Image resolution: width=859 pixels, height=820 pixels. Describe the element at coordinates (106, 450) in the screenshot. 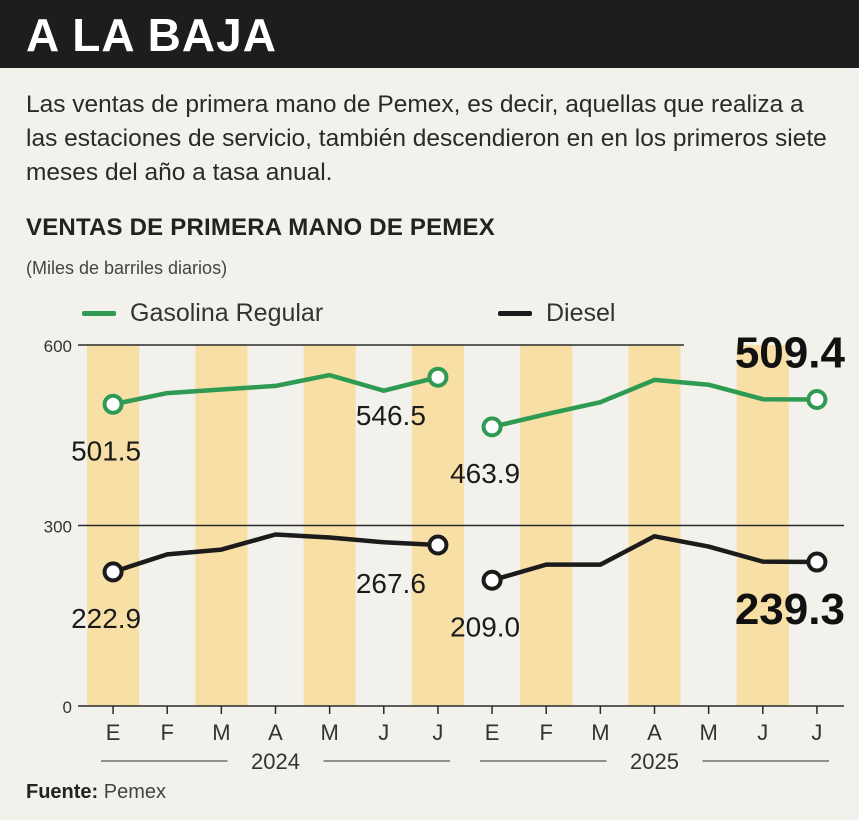

I see `data-label: 501.5` at that location.